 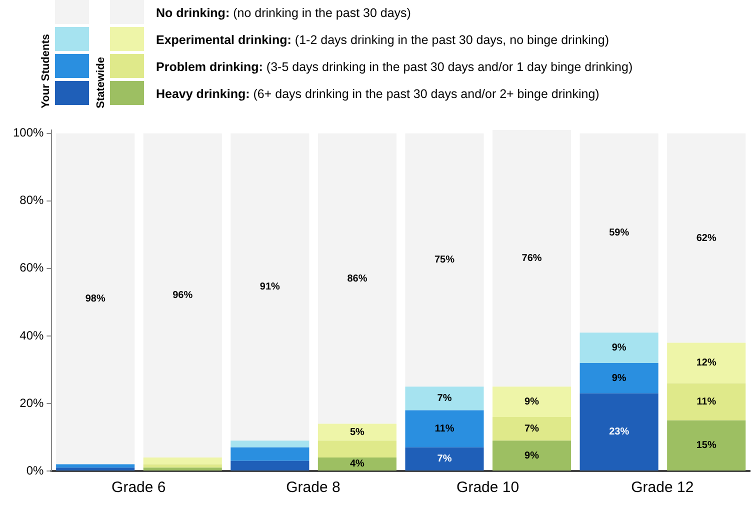 I want to click on legend-label: Heavy drinking: (6+ days drinking in the past 30 days and/or 2+ binge drinking), so click(x=378, y=94).